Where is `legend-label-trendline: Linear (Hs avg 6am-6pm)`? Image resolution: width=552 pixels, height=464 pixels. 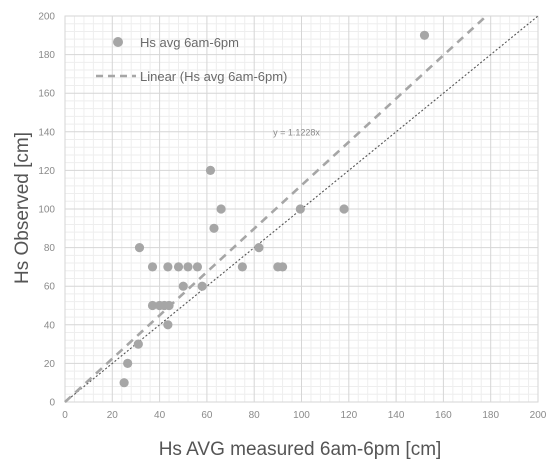
legend-label-trendline: Linear (Hs avg 6am-6pm) is located at coordinates (213, 76).